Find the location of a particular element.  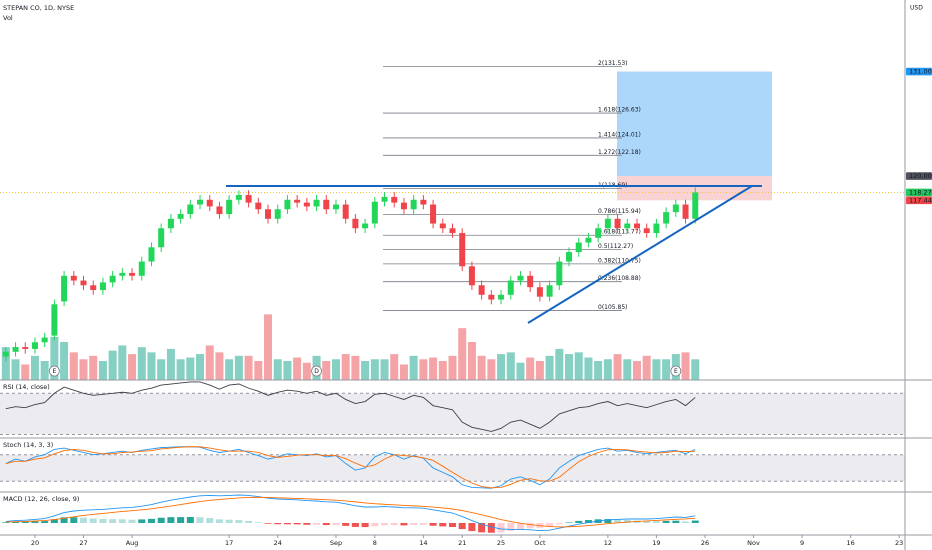

price-label: 117.44 is located at coordinates (920, 200).